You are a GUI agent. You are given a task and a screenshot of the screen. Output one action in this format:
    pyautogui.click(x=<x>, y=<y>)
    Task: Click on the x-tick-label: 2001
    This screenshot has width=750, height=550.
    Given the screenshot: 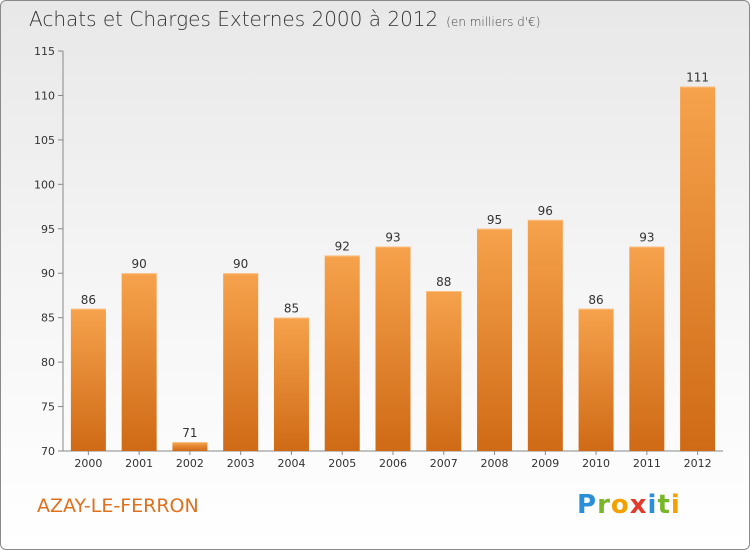 What is the action you would take?
    pyautogui.click(x=139, y=463)
    